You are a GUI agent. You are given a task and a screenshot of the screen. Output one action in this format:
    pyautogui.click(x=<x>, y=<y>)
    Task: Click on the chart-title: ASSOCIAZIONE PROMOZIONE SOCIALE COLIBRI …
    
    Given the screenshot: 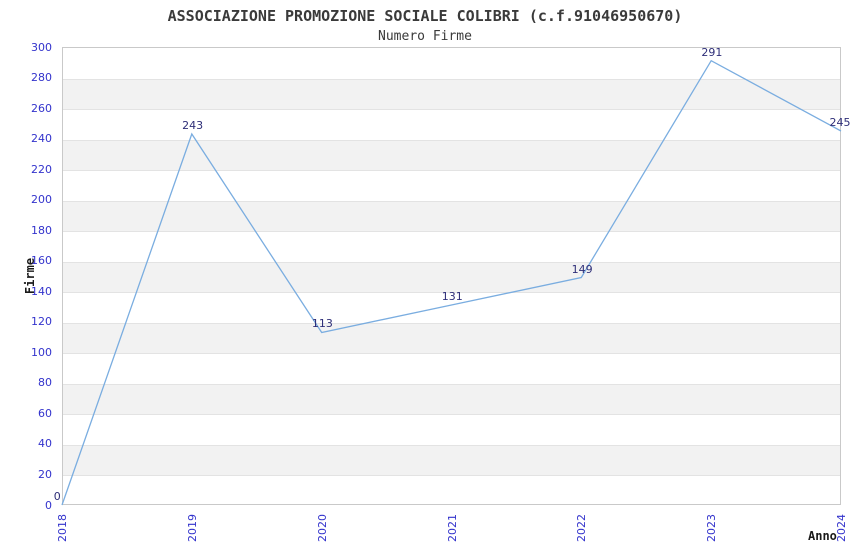 What is the action you would take?
    pyautogui.click(x=425, y=16)
    